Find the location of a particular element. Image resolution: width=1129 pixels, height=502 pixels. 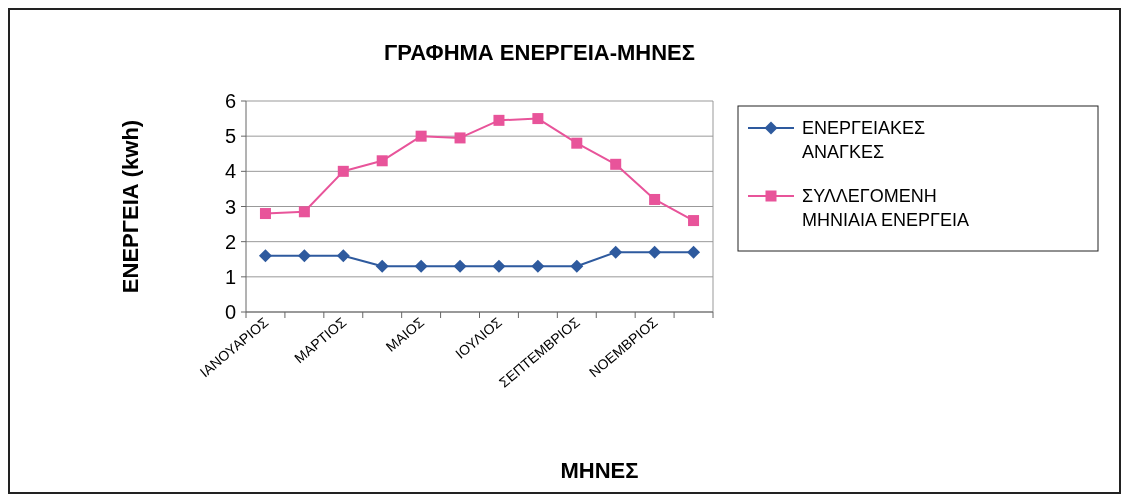

y-tick-label: 1 is located at coordinates (230, 276).